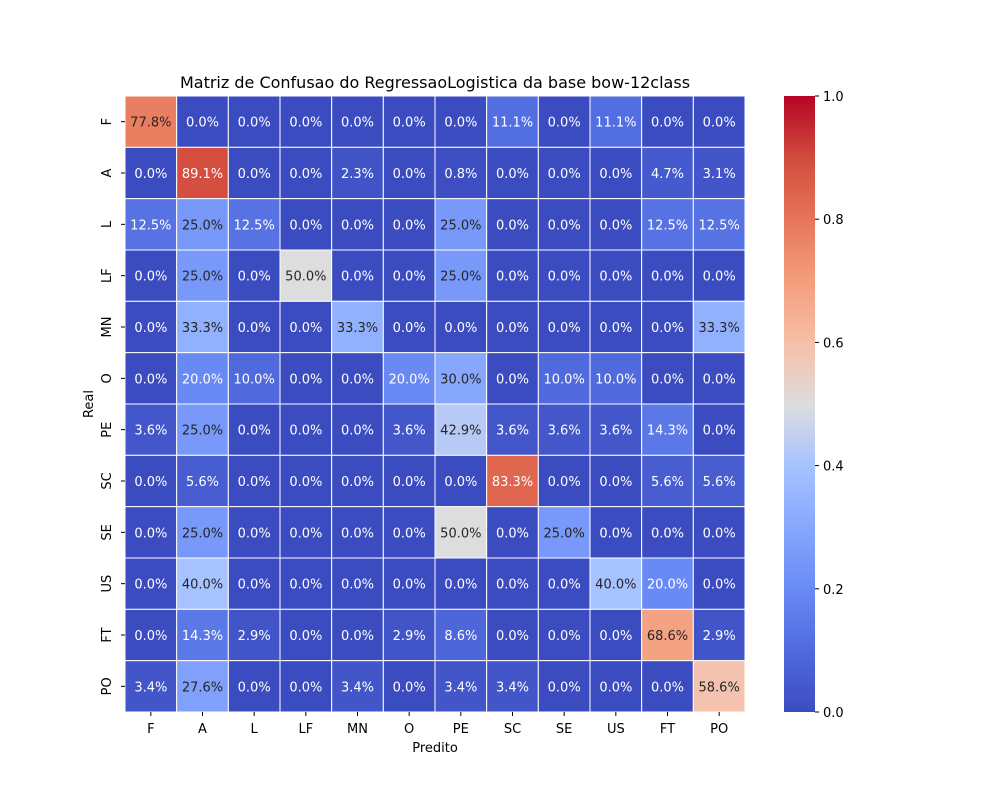 The width and height of the screenshot is (1000, 805). What do you see at coordinates (460, 379) in the screenshot?
I see `cell-value-label: 30.0%` at bounding box center [460, 379].